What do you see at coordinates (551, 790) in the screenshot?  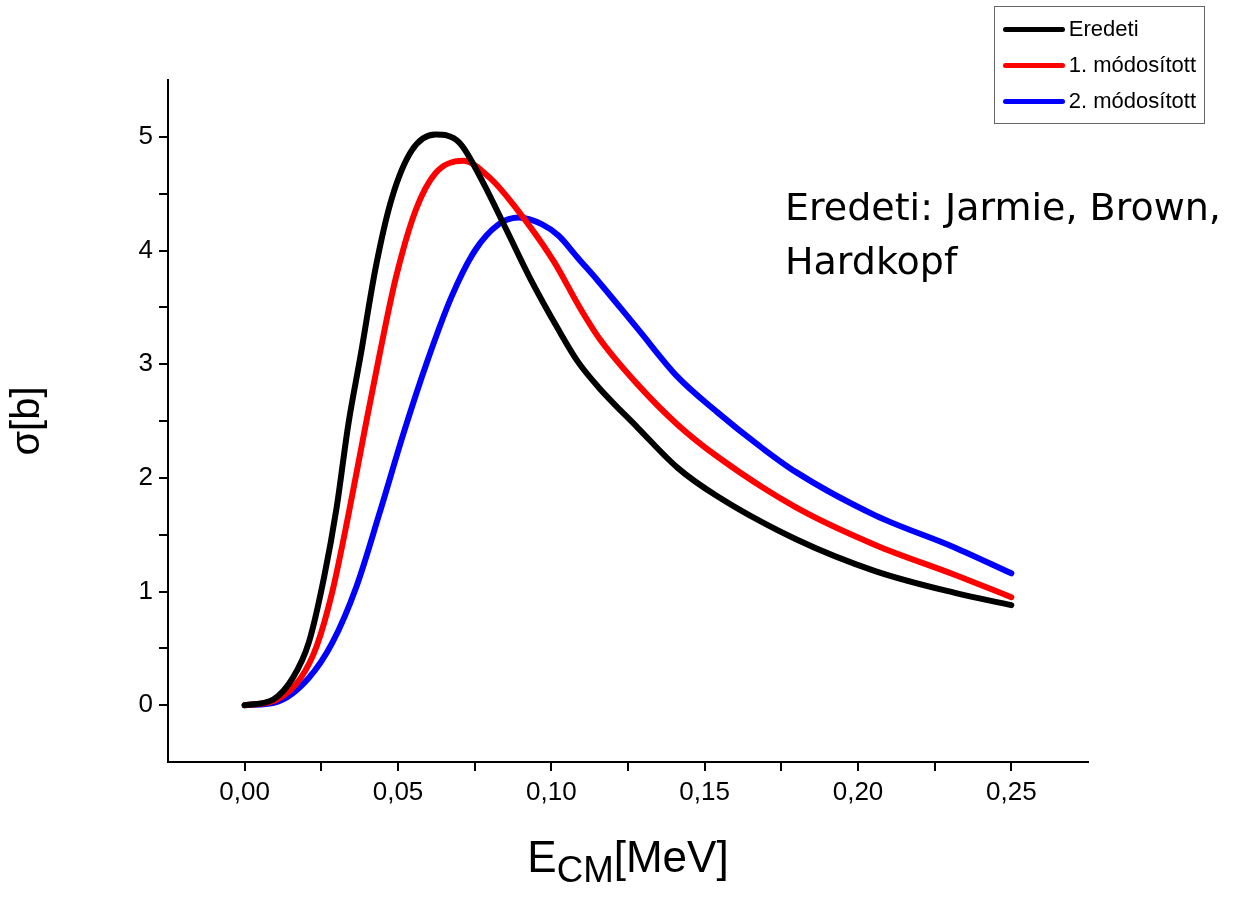 I see `x-tick-label: 0,10` at bounding box center [551, 790].